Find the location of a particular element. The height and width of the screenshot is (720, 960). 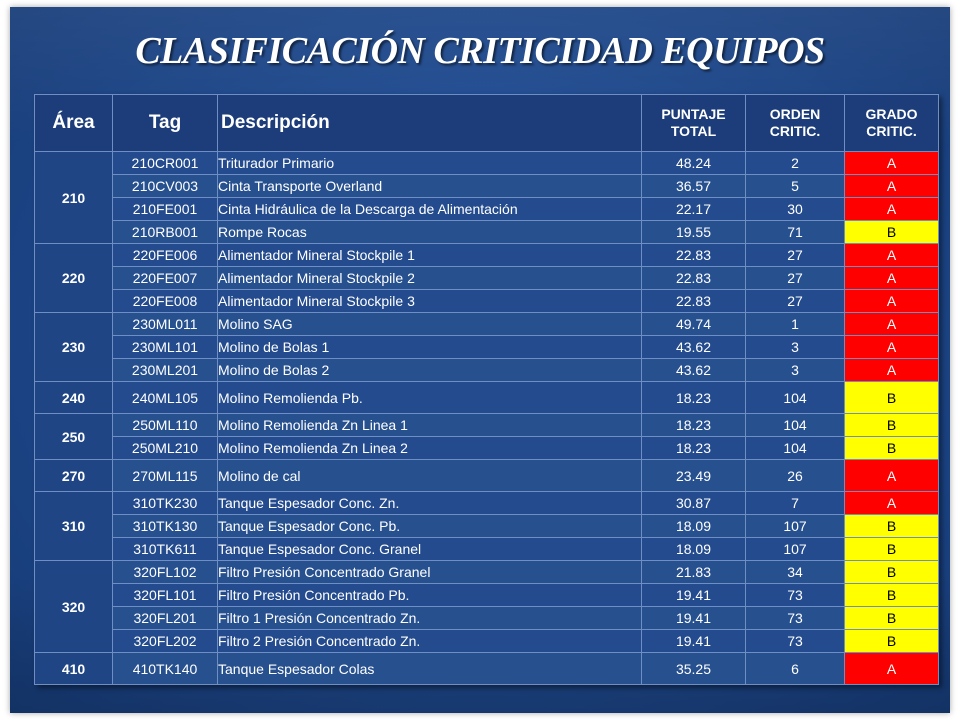

table-row: 230ML201 Molino de Bolas 2 43.62 3 A is located at coordinates (487, 370).